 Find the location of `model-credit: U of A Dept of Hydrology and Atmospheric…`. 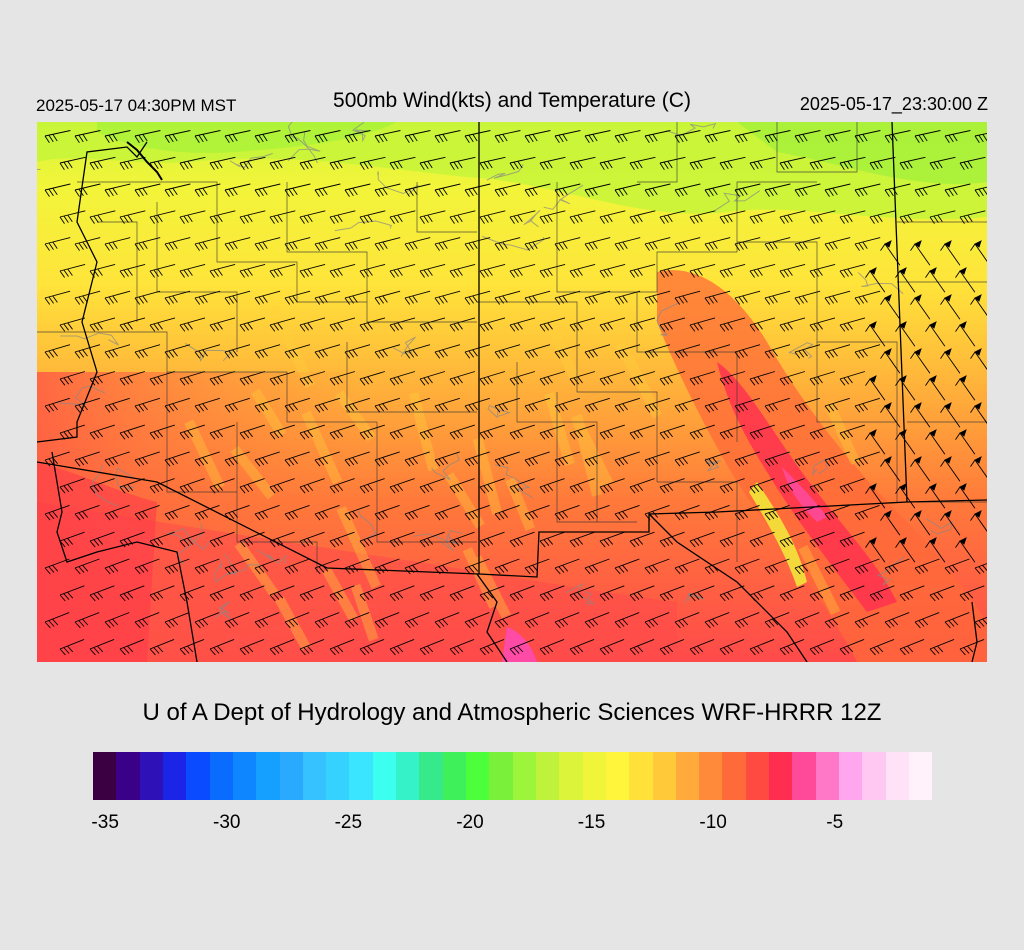

model-credit: U of A Dept of Hydrology and Atmospheric… is located at coordinates (512, 712).